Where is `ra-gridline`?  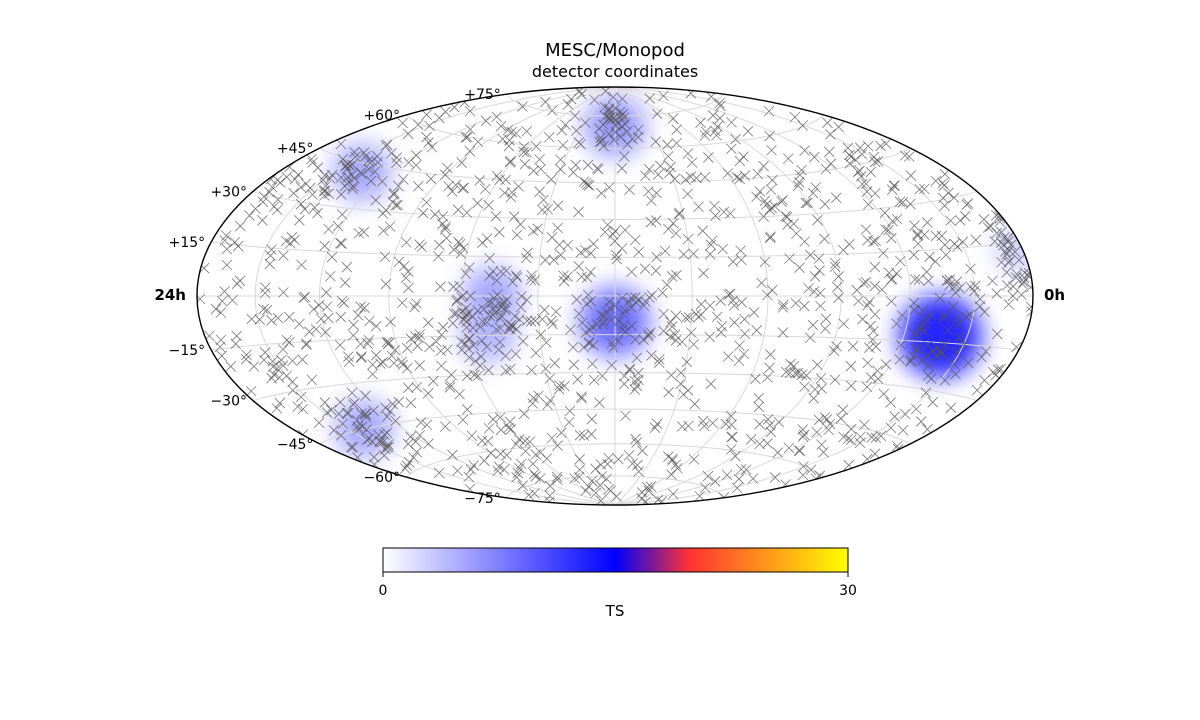 ra-gridline is located at coordinates (502, 296).